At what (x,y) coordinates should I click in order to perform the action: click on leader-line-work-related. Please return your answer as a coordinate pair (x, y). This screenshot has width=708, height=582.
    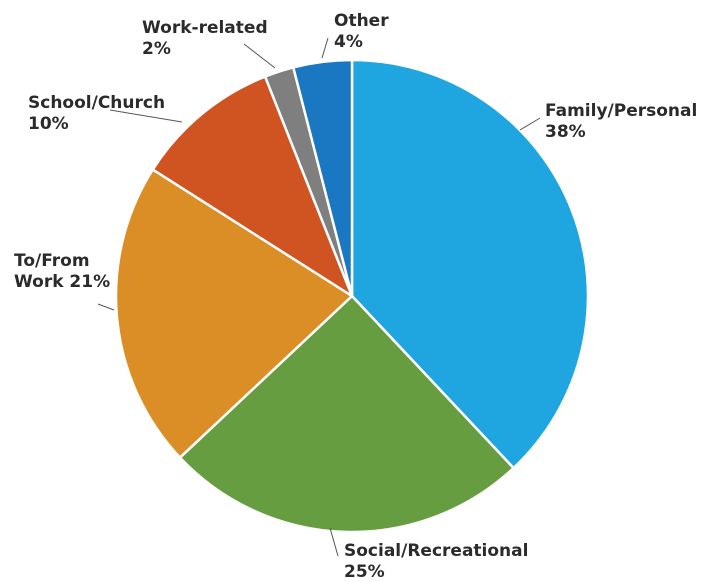
    Looking at the image, I should click on (259, 56).